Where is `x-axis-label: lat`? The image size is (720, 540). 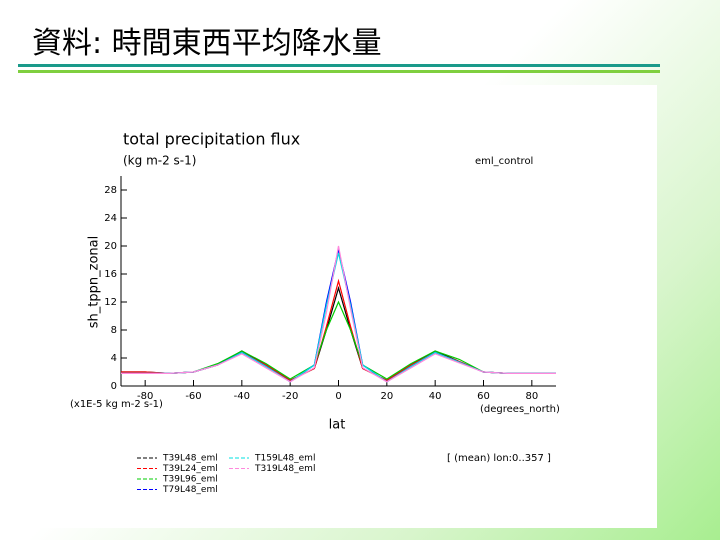 x-axis-label: lat is located at coordinates (337, 425).